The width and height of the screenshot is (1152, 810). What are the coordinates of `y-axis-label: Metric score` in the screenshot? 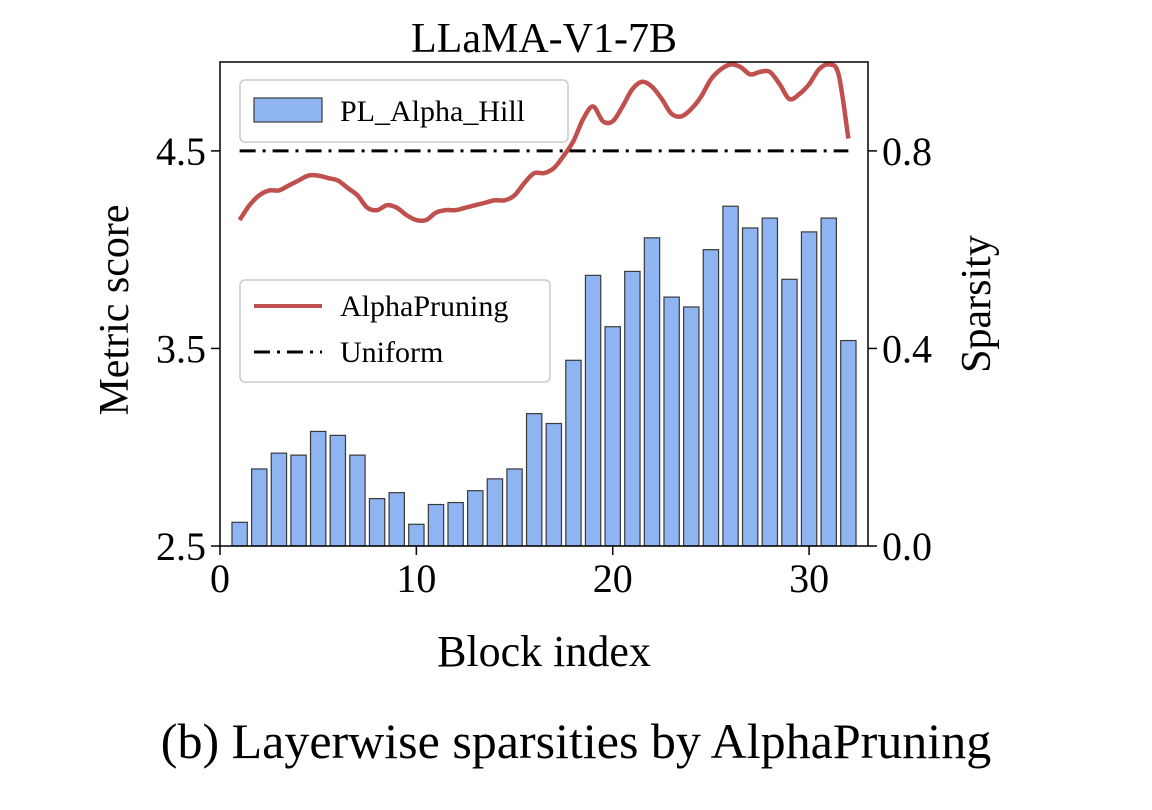 It's located at (115, 309).